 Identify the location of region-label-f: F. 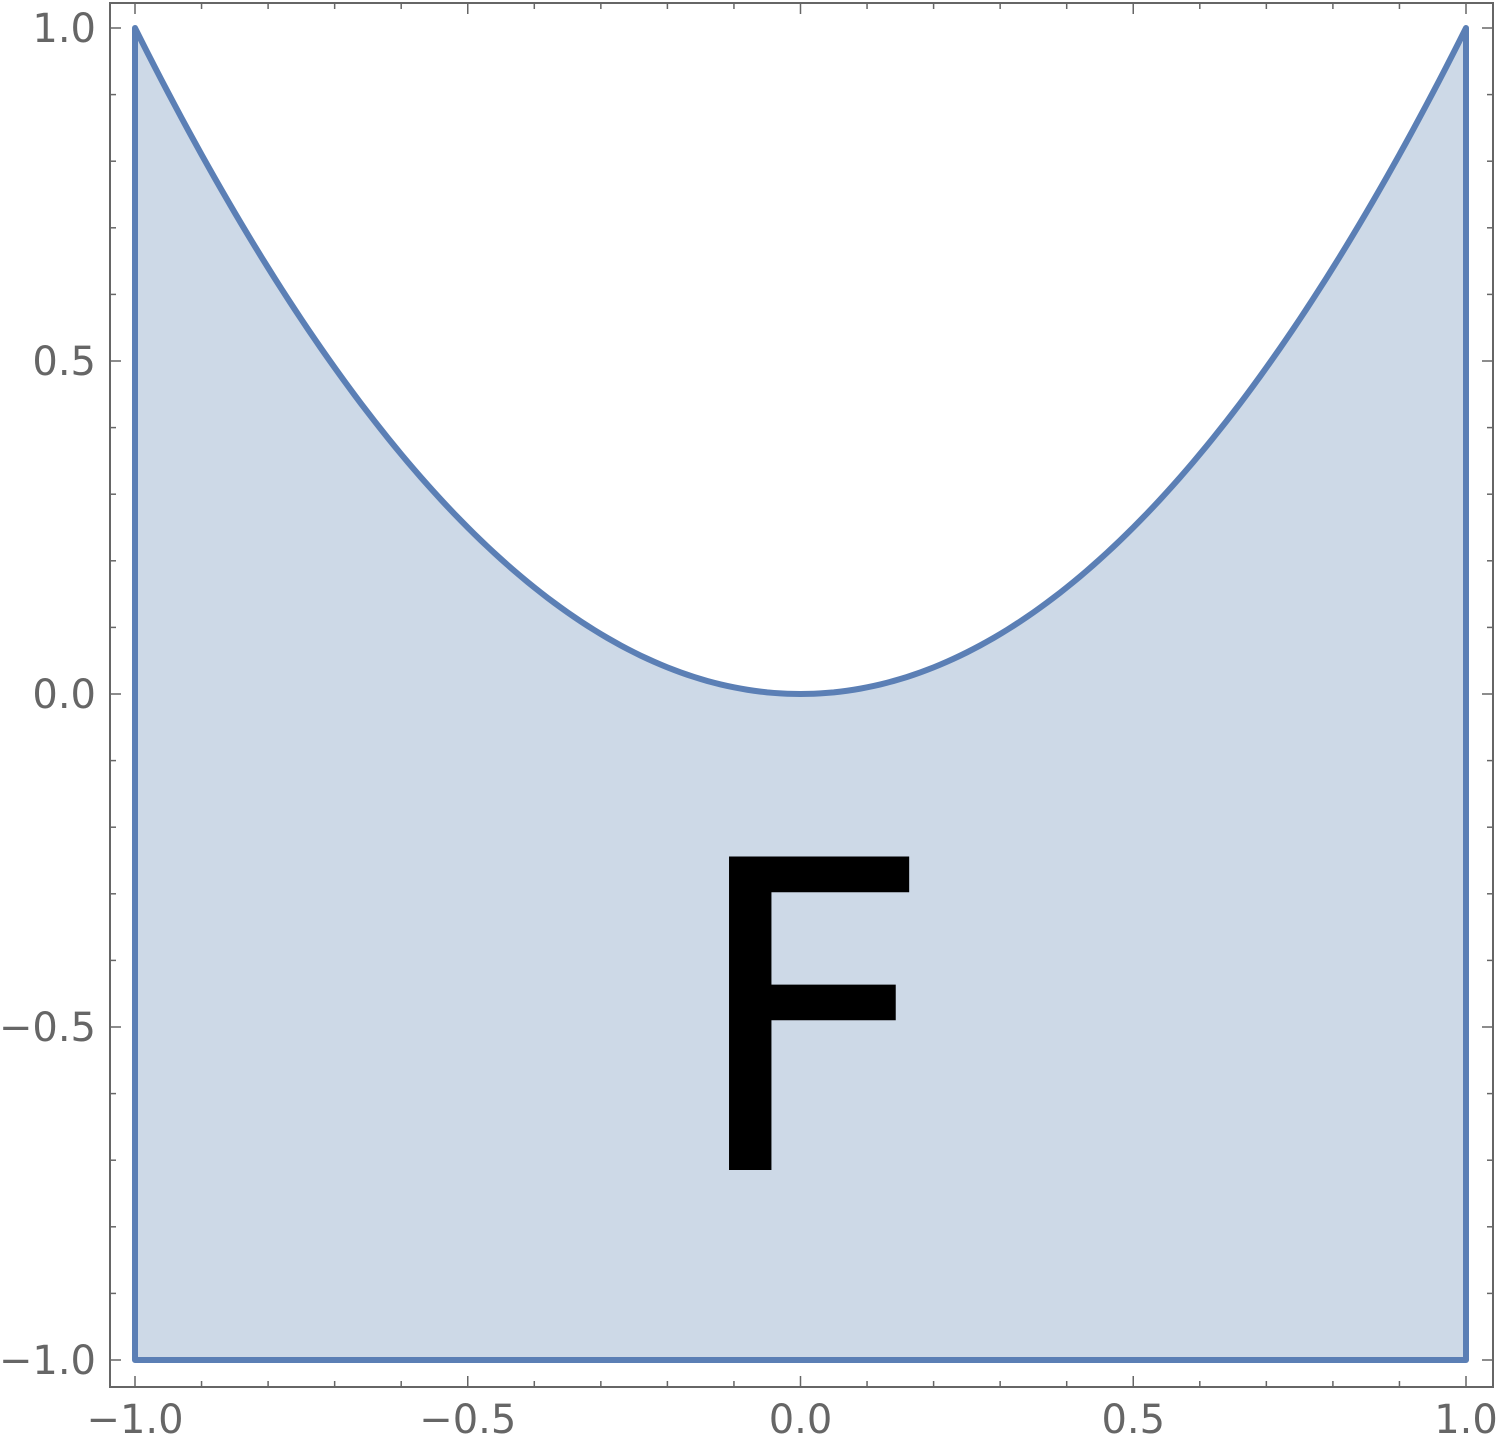
(810, 1022).